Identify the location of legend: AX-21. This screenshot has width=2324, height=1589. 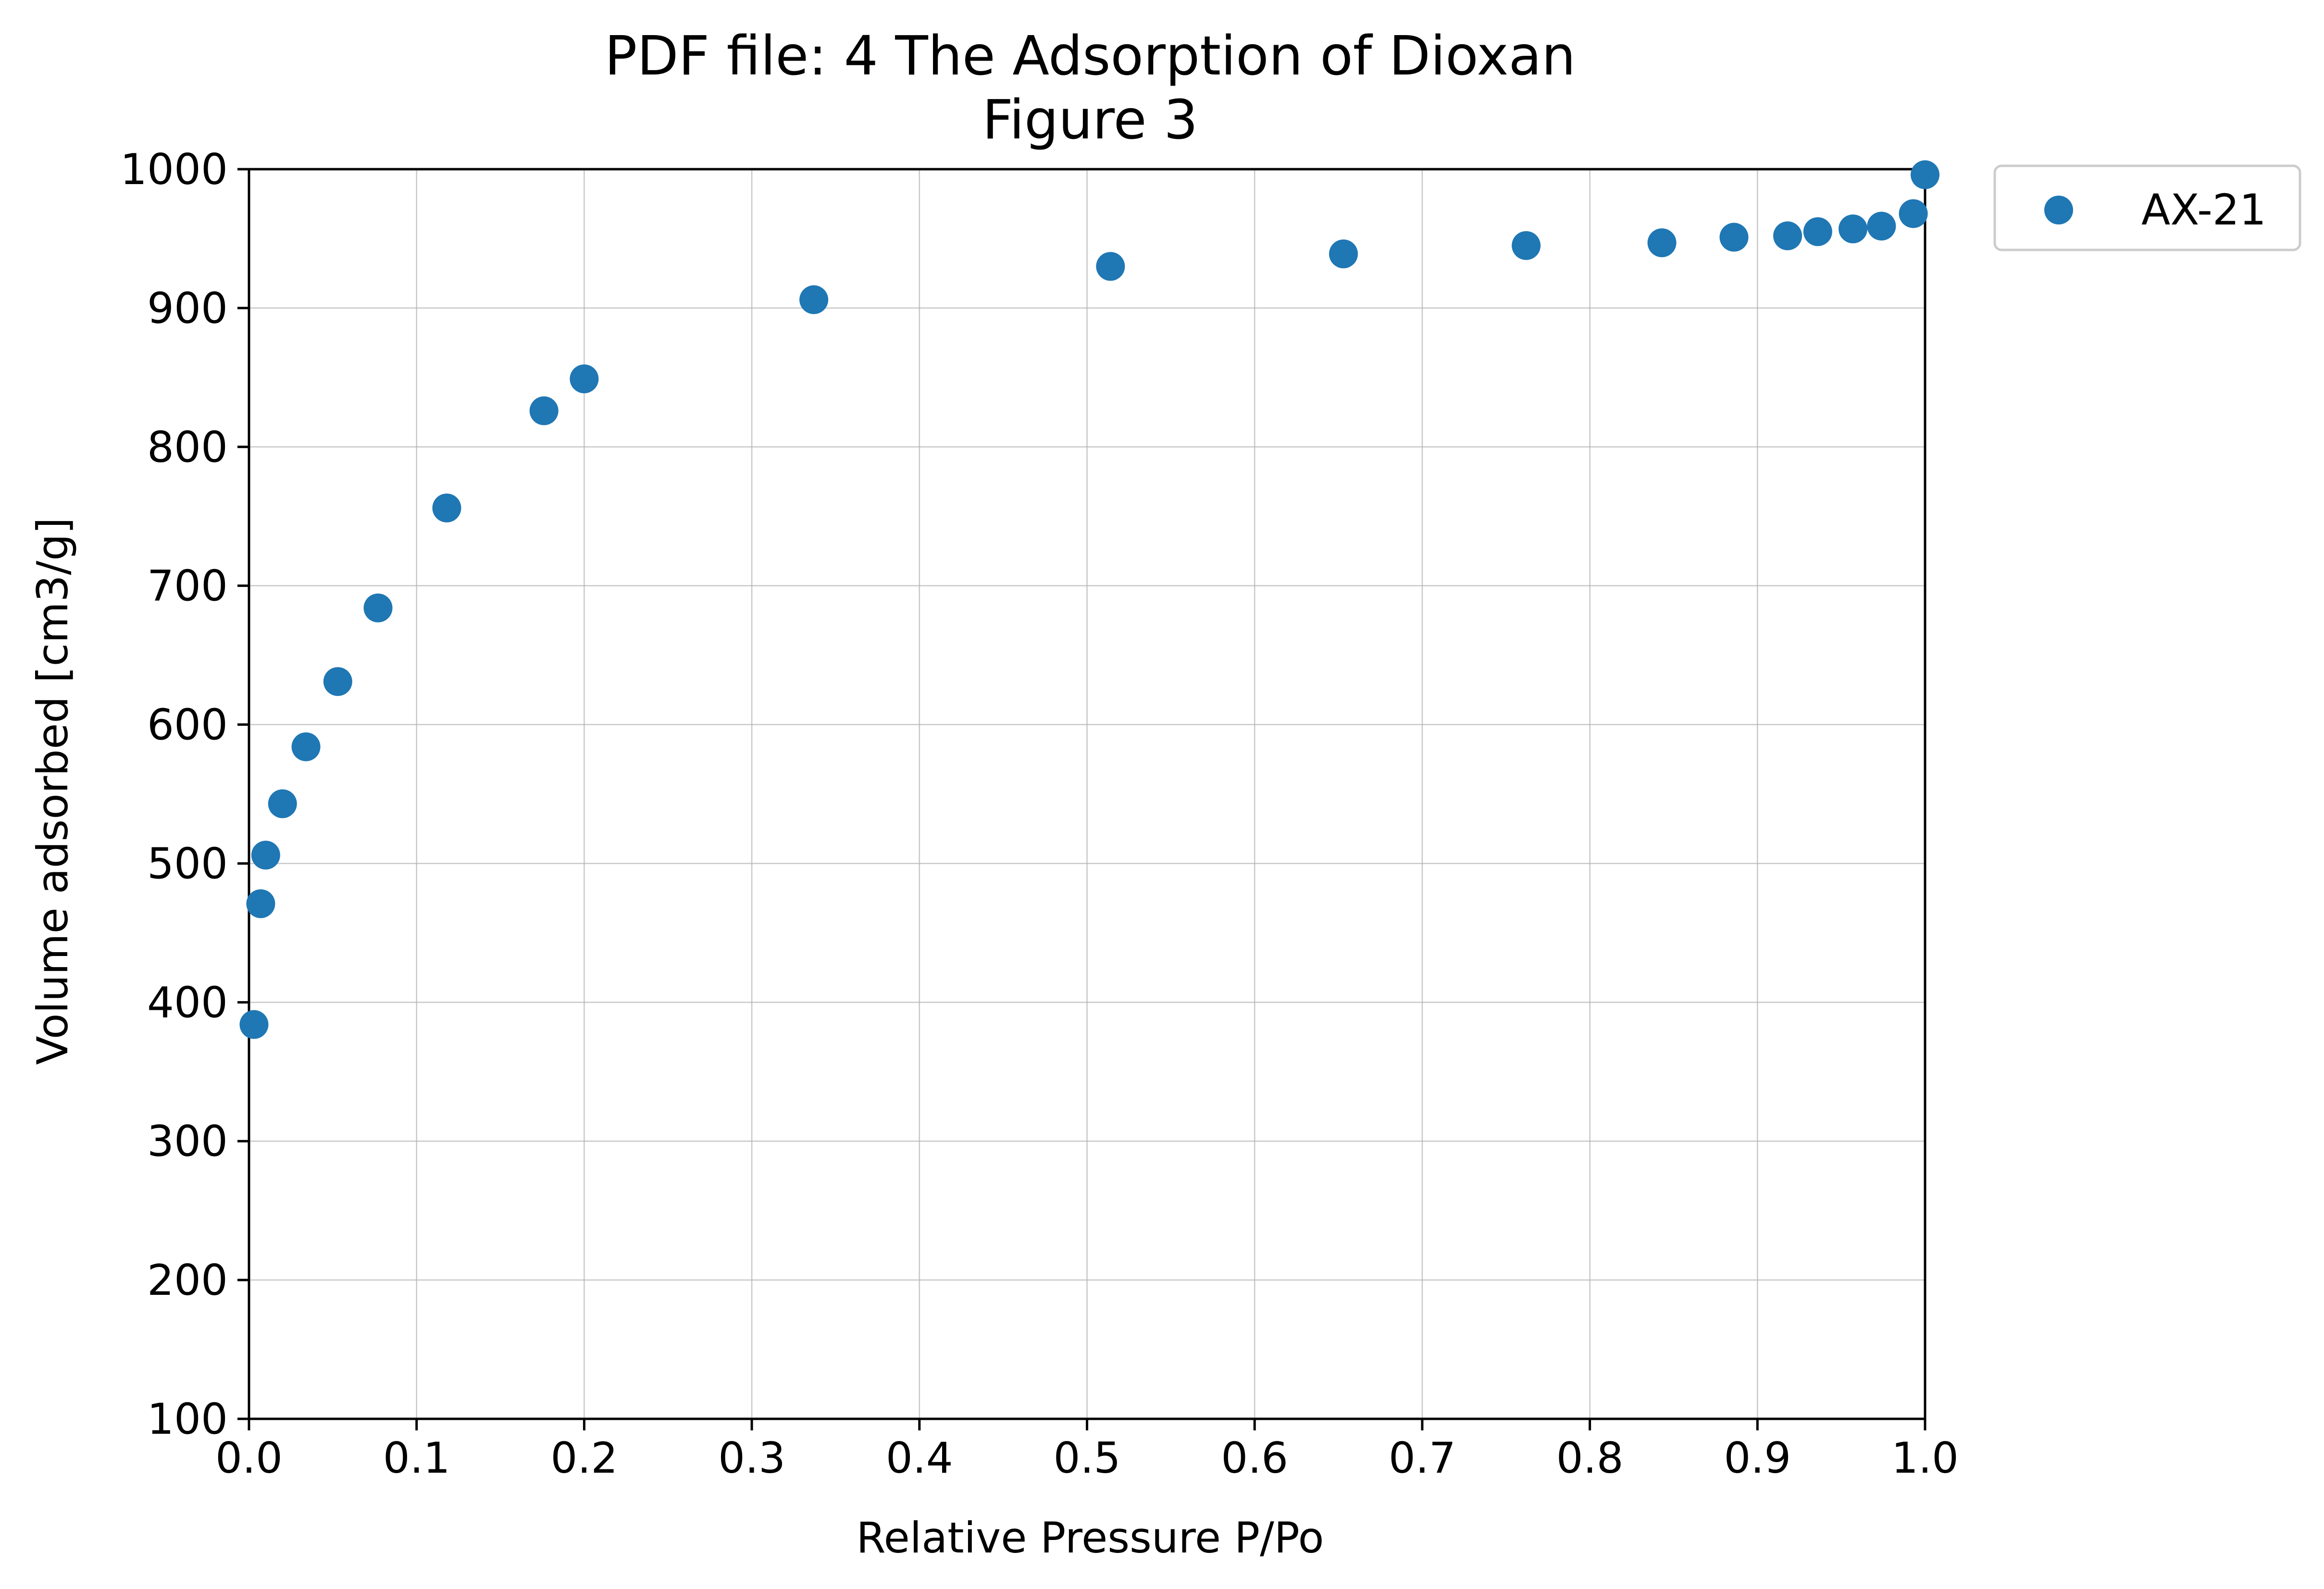
(2147, 207).